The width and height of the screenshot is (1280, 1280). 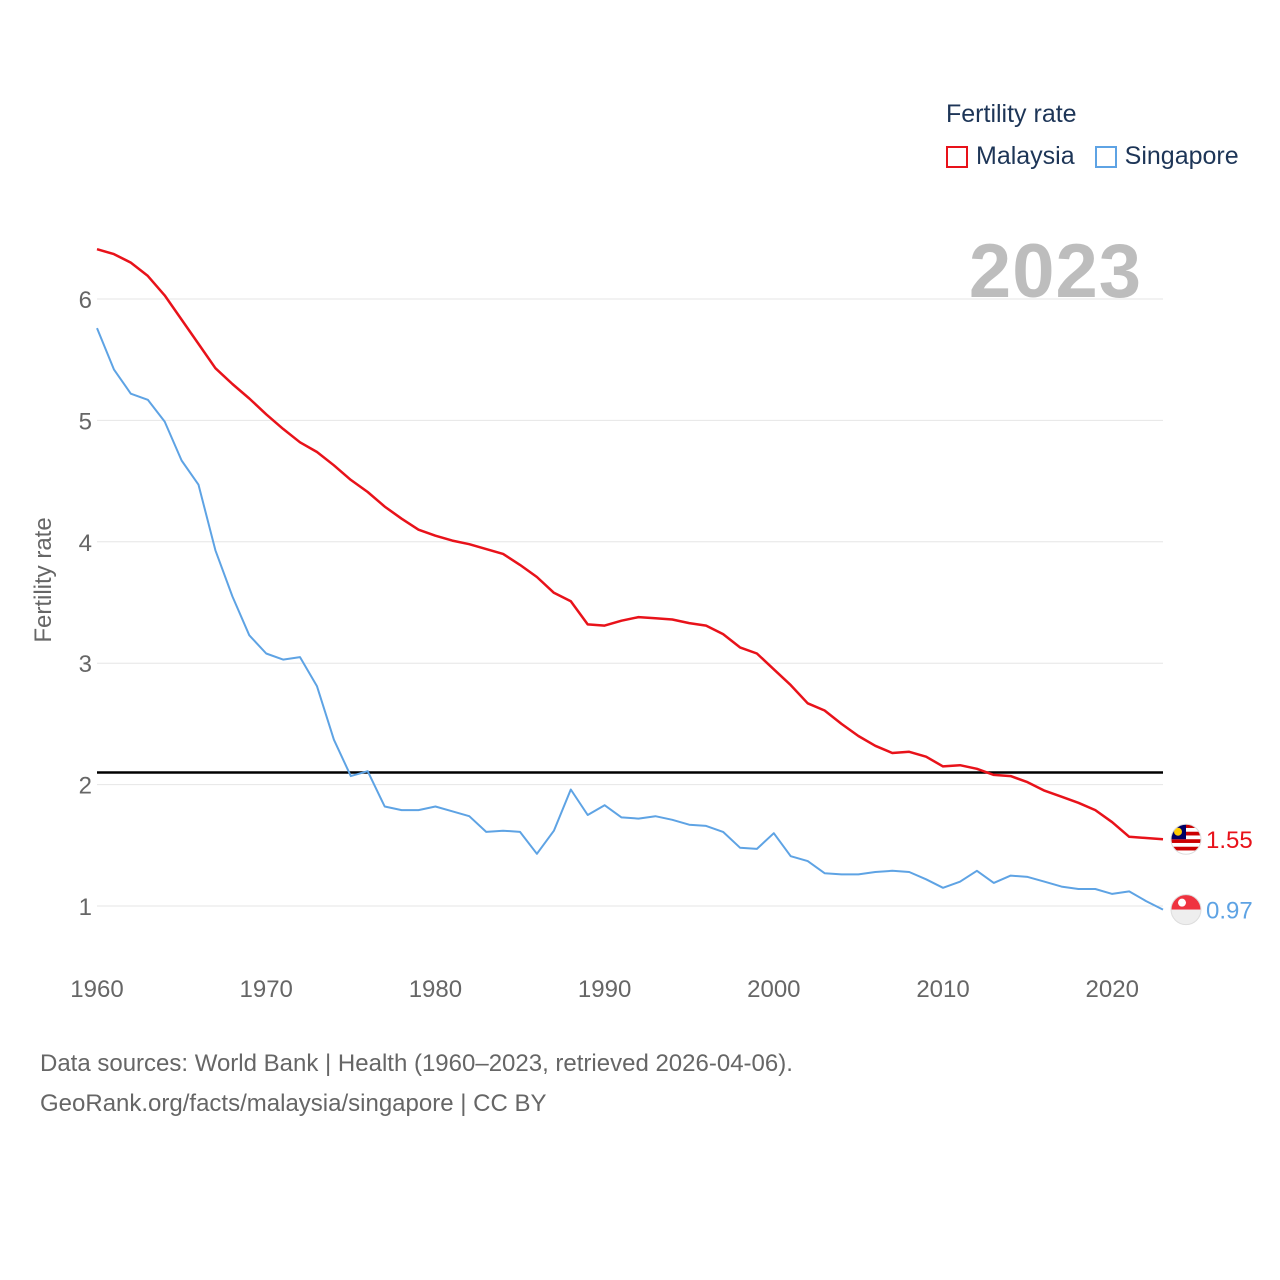 I want to click on legend-item-malaysia: Malaysia, so click(x=1010, y=156).